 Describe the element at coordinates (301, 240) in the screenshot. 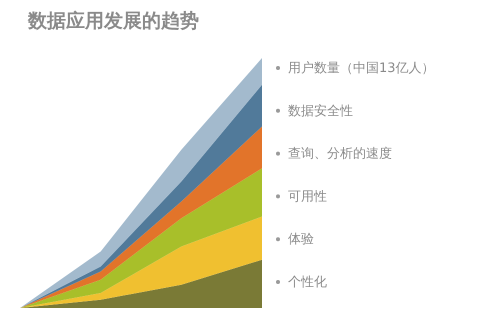

I see `series-label: 体验` at that location.